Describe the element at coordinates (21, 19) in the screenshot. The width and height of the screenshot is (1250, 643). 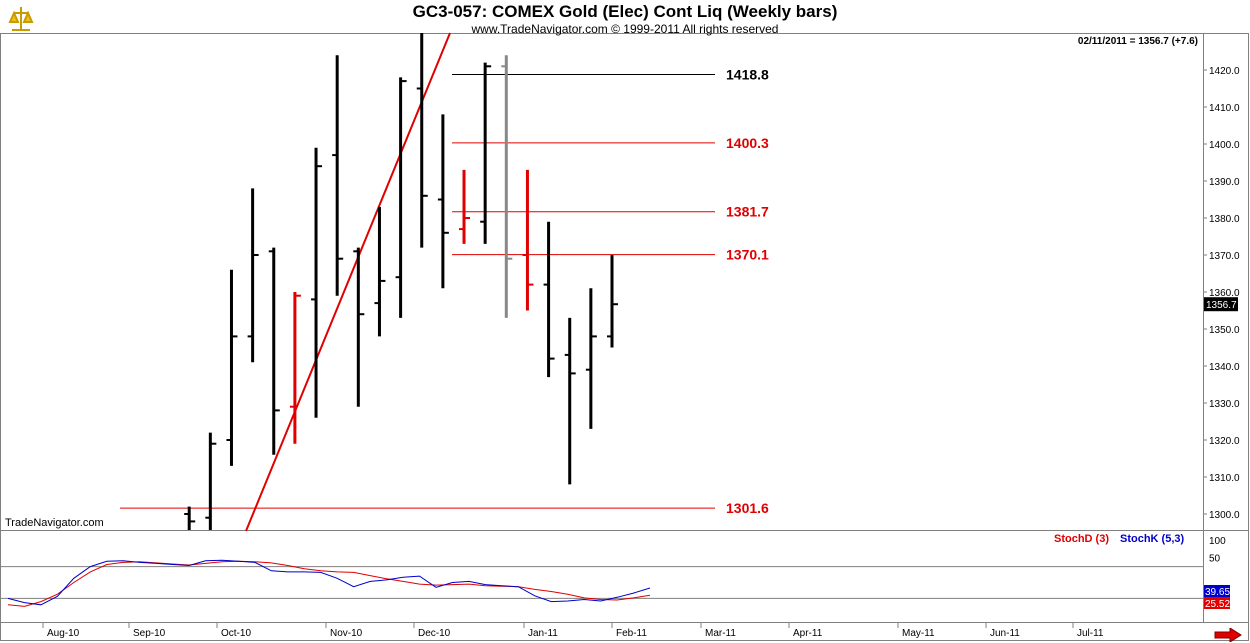
I see `tradenavigator-logo-icon` at that location.